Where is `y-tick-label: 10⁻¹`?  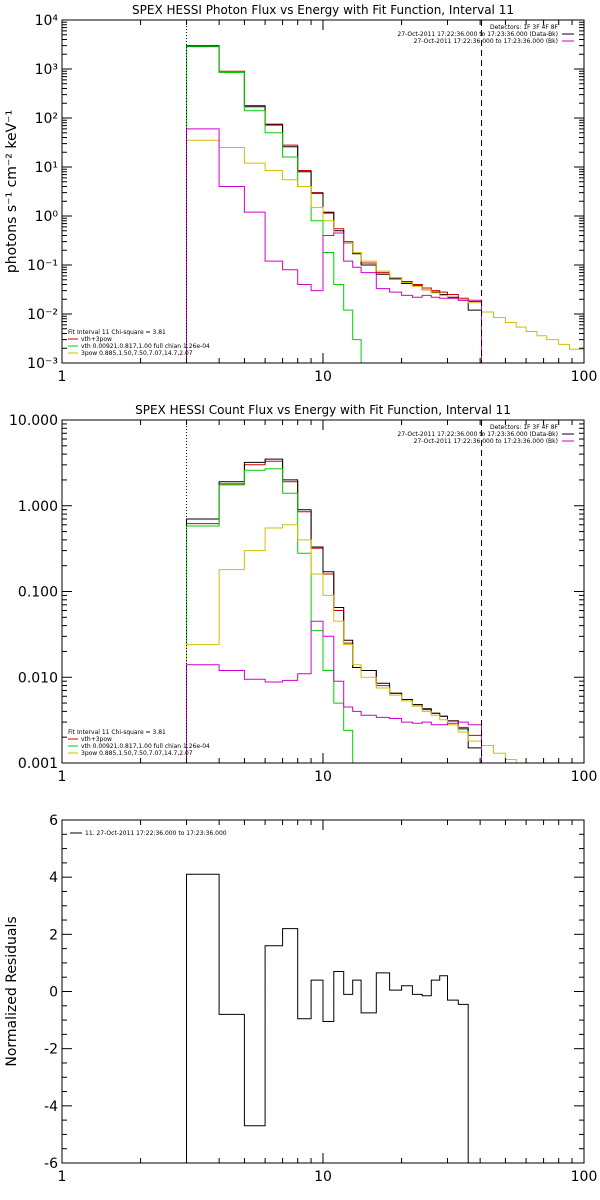 y-tick-label: 10⁻¹ is located at coordinates (42, 266).